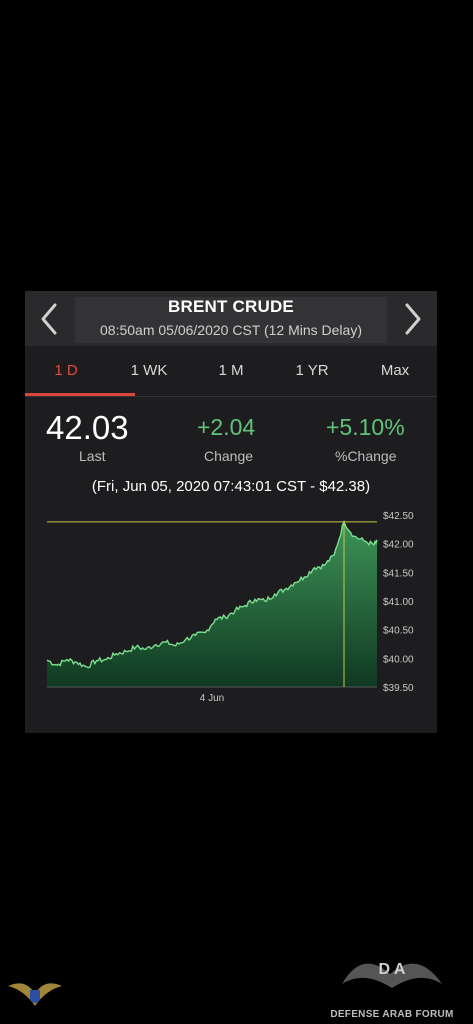  I want to click on active-tab-indicator, so click(80, 394).